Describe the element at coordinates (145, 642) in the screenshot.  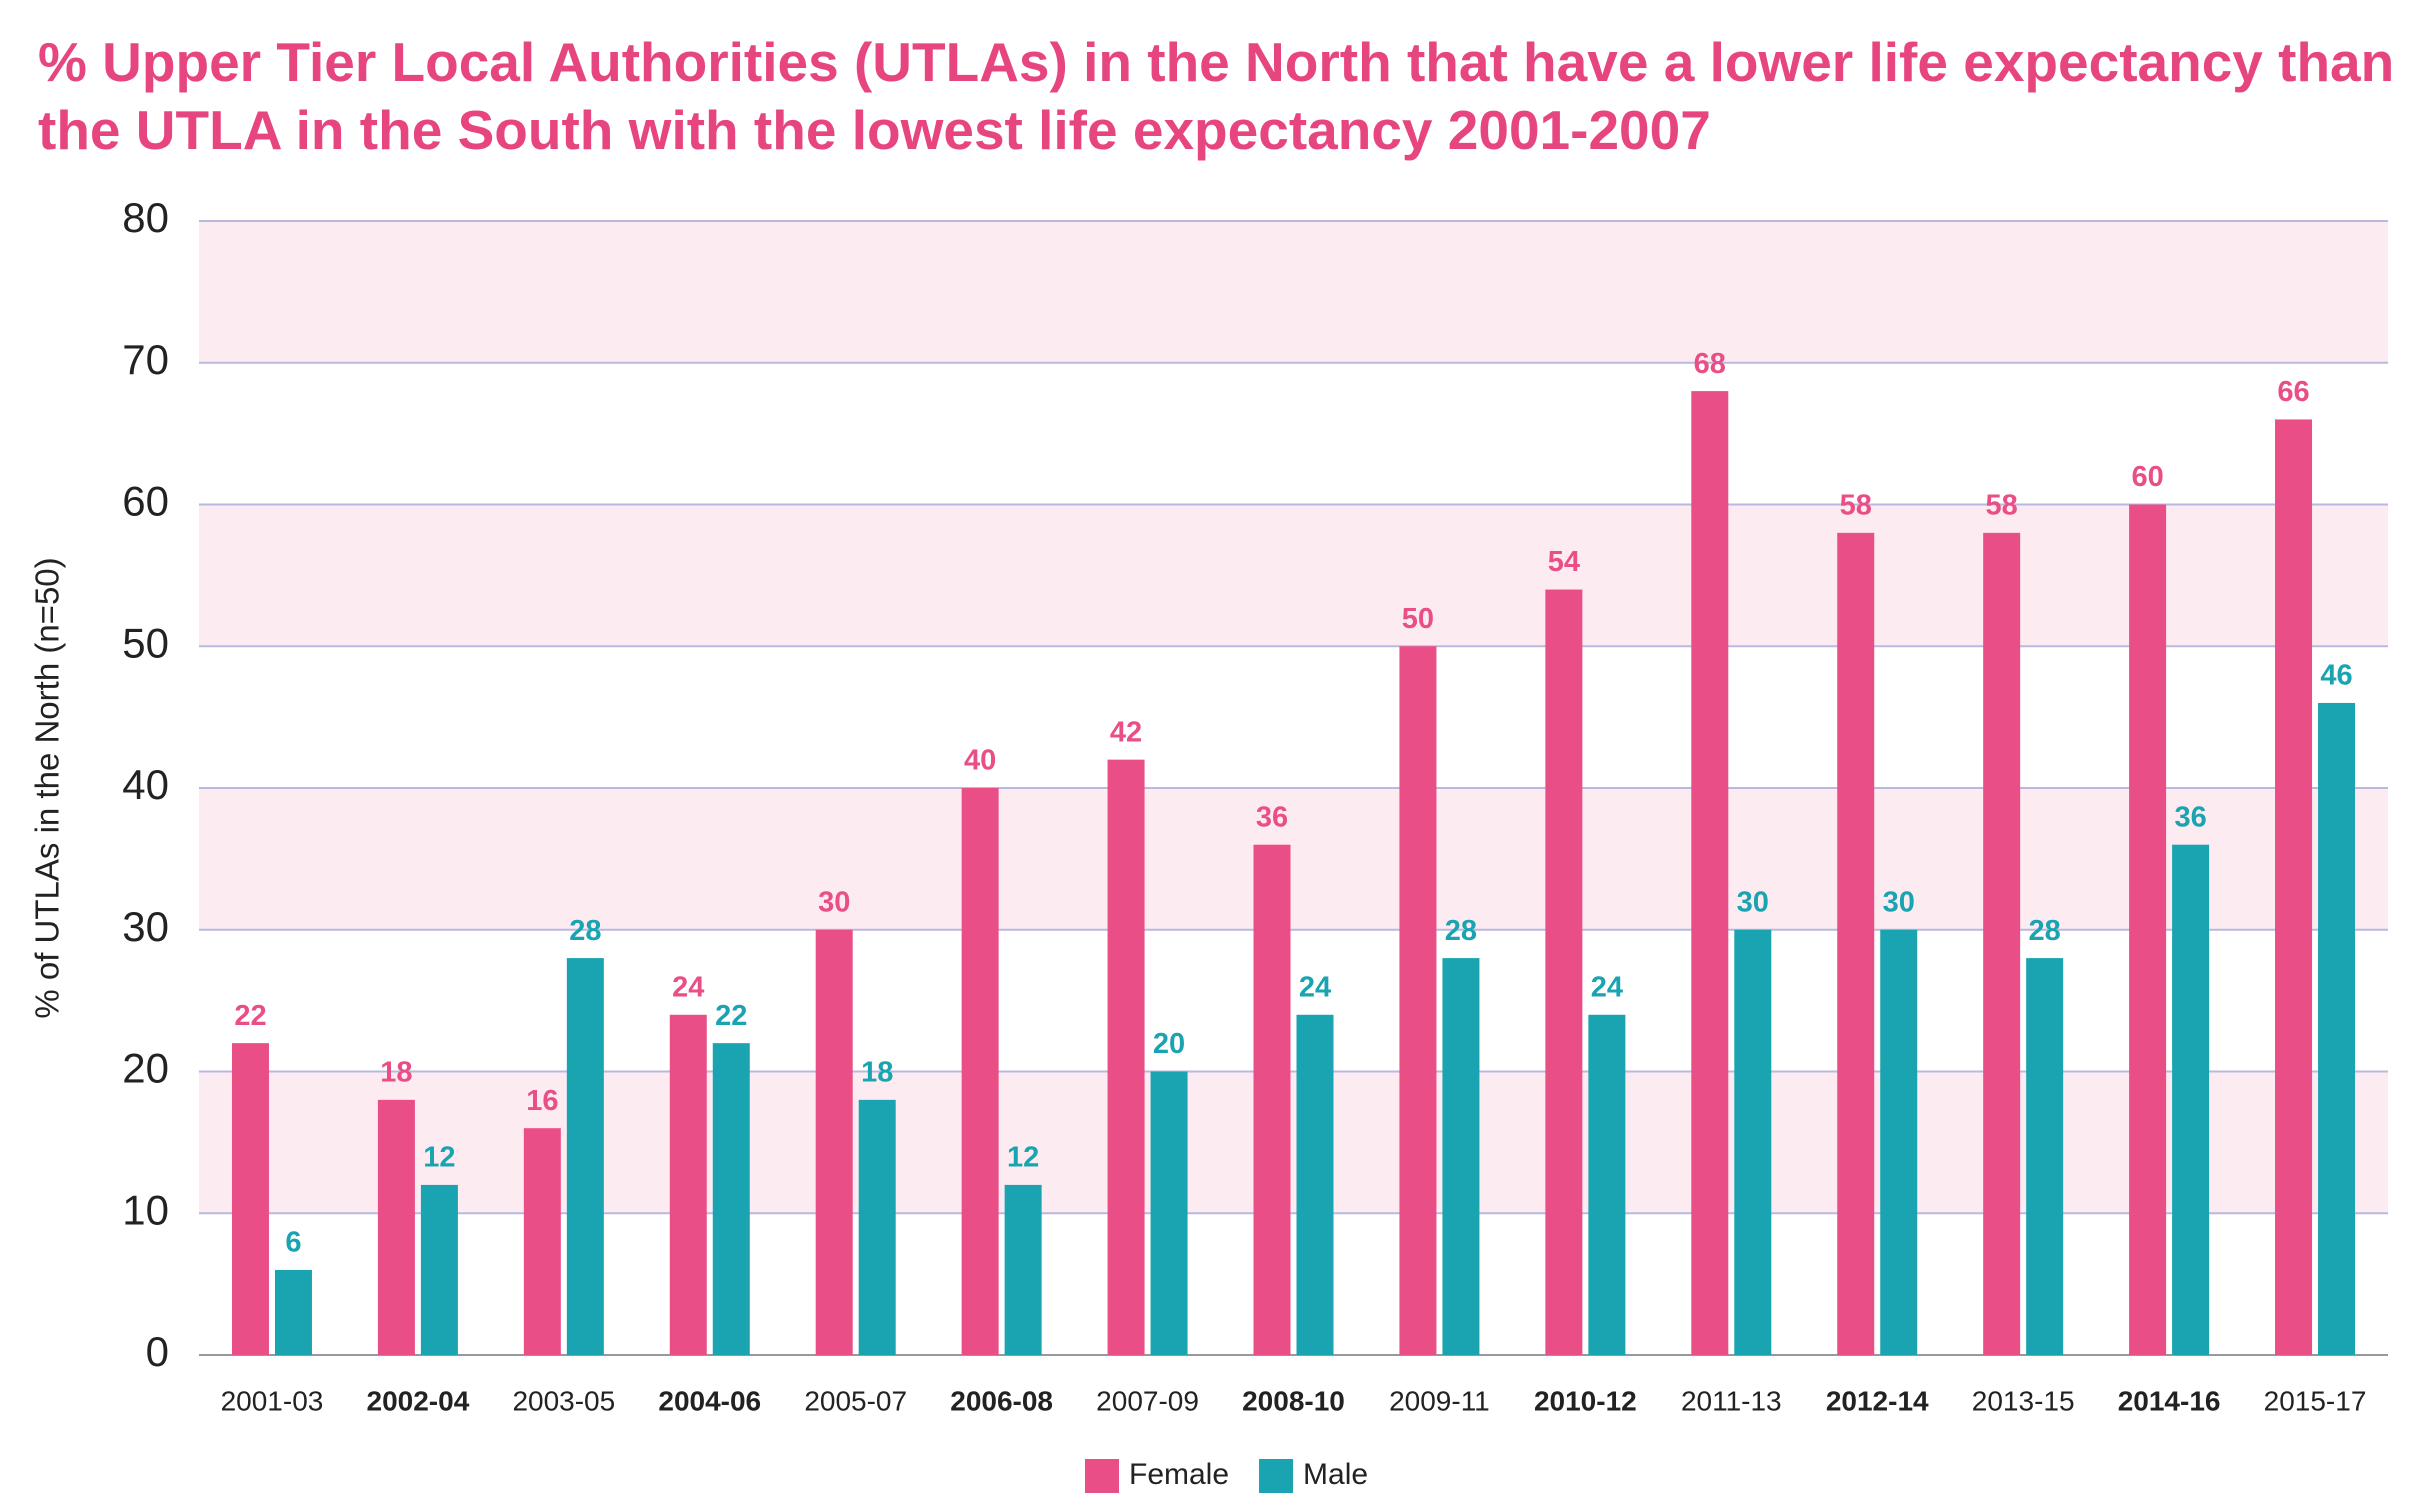
I see `y-tick-label: 50` at that location.